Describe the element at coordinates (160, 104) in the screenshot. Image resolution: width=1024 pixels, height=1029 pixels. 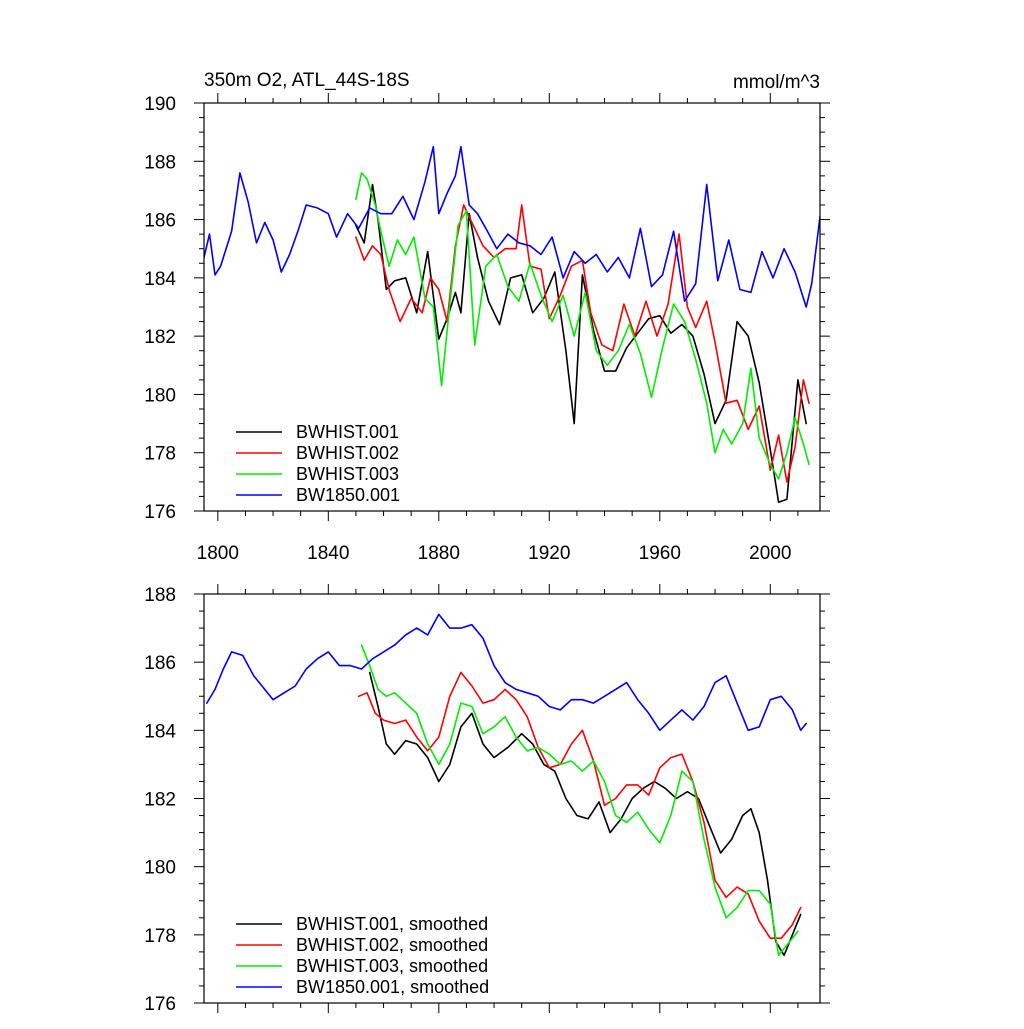
I see `y-tick-label: 190` at that location.